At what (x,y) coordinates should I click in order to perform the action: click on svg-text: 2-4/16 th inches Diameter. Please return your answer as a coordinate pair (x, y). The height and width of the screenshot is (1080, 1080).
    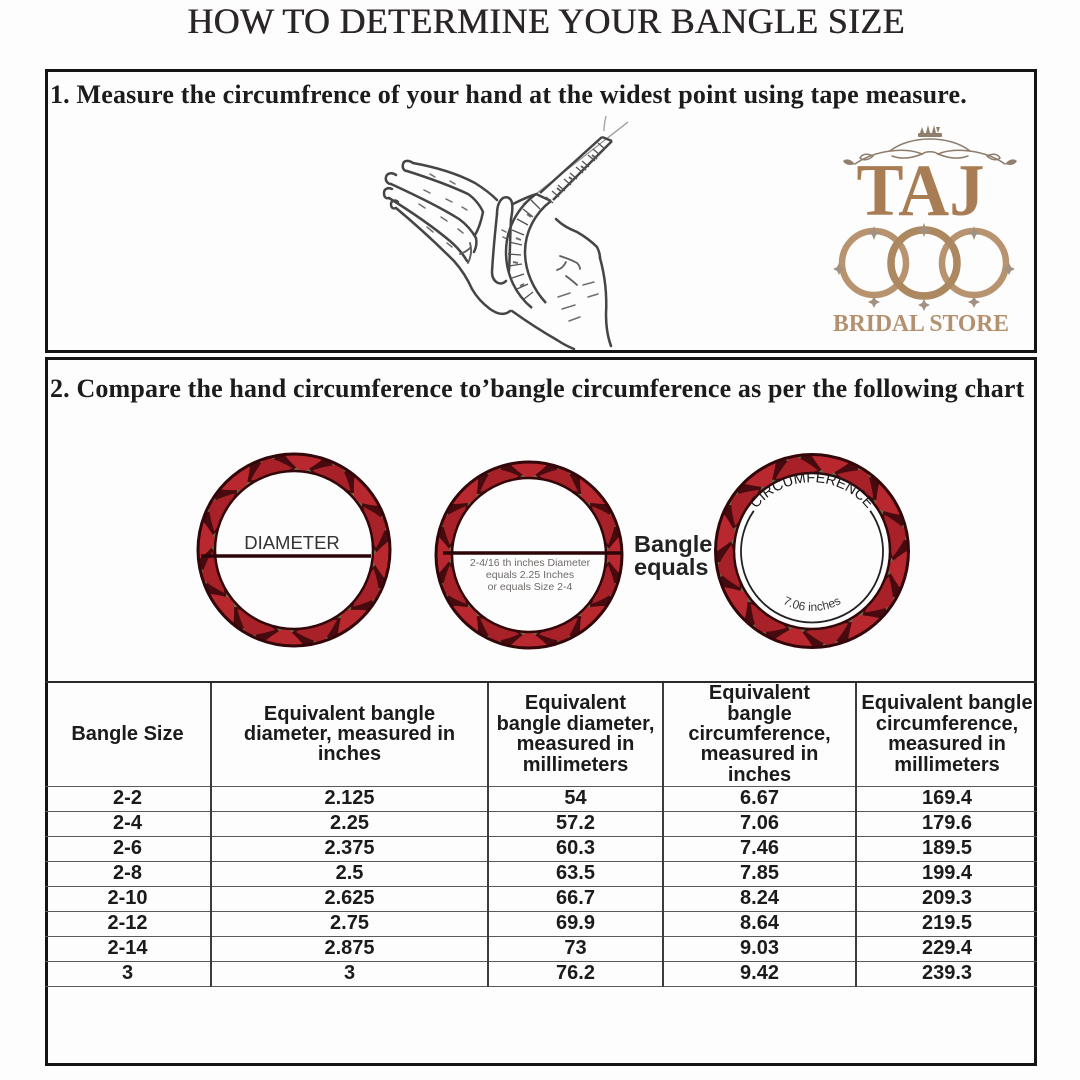
    Looking at the image, I should click on (530, 563).